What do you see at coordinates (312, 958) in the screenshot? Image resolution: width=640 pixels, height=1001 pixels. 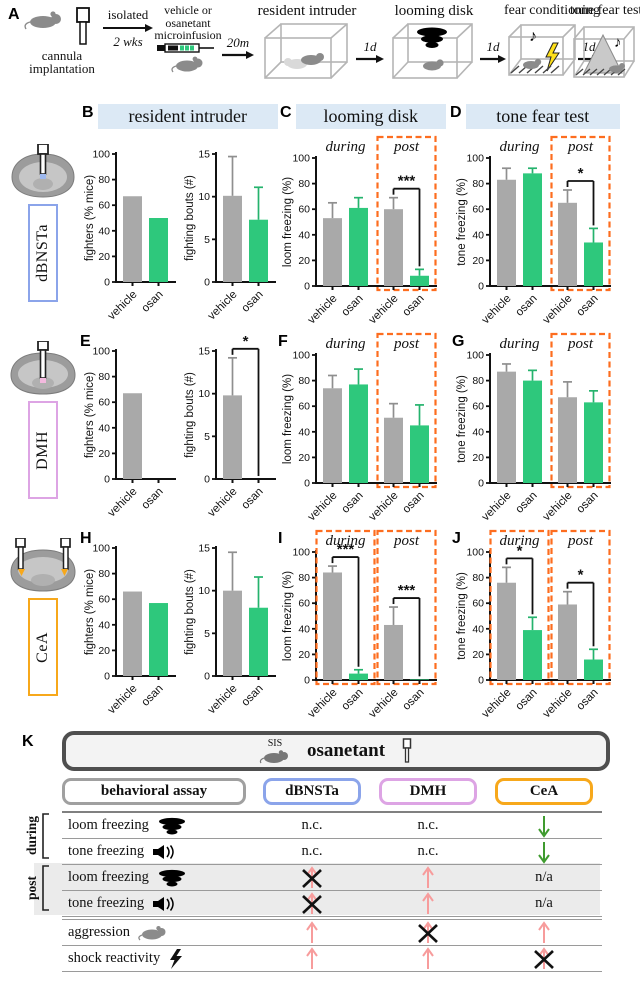 I see `summary-cell-dBNSTa` at bounding box center [312, 958].